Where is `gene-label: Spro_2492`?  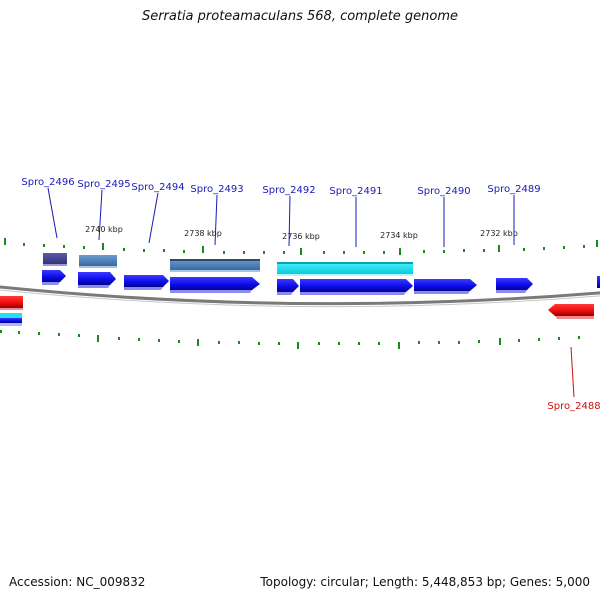
gene-label: Spro_2492 is located at coordinates (288, 190).